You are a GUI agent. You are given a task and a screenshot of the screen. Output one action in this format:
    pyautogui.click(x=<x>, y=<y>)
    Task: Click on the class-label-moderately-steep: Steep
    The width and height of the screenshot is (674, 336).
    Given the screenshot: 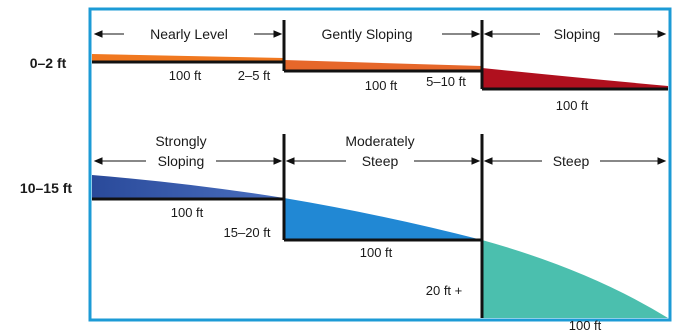 What is the action you would take?
    pyautogui.click(x=380, y=161)
    